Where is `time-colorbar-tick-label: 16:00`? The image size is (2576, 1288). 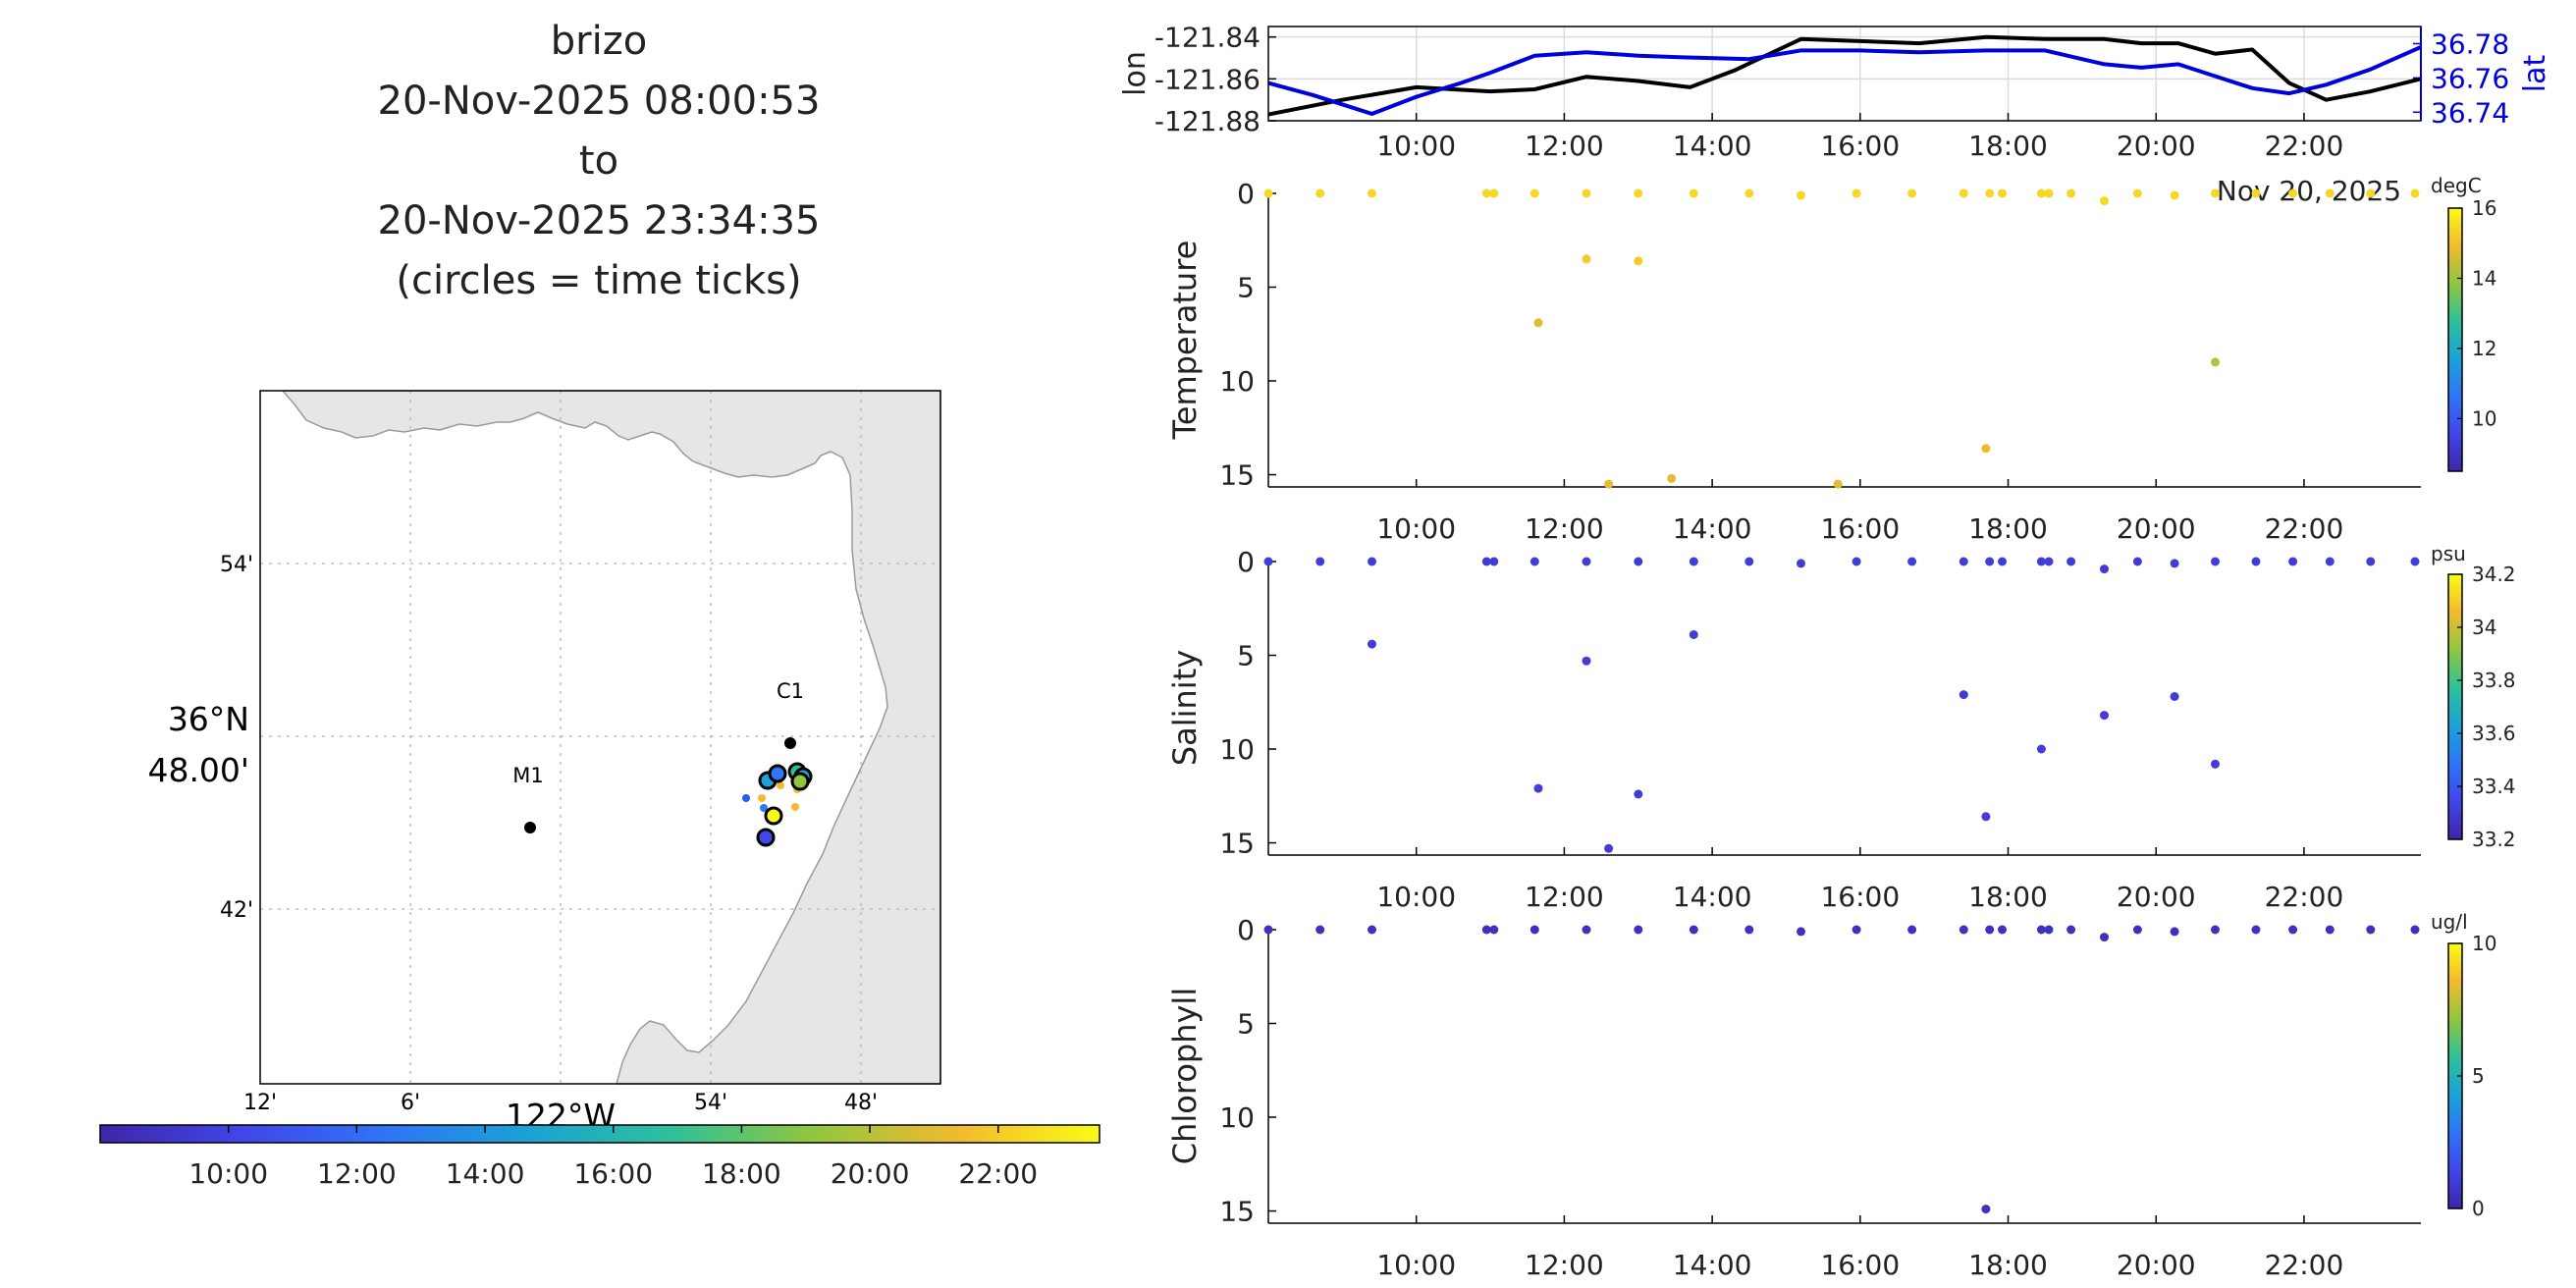
time-colorbar-tick-label: 16:00 is located at coordinates (613, 1173).